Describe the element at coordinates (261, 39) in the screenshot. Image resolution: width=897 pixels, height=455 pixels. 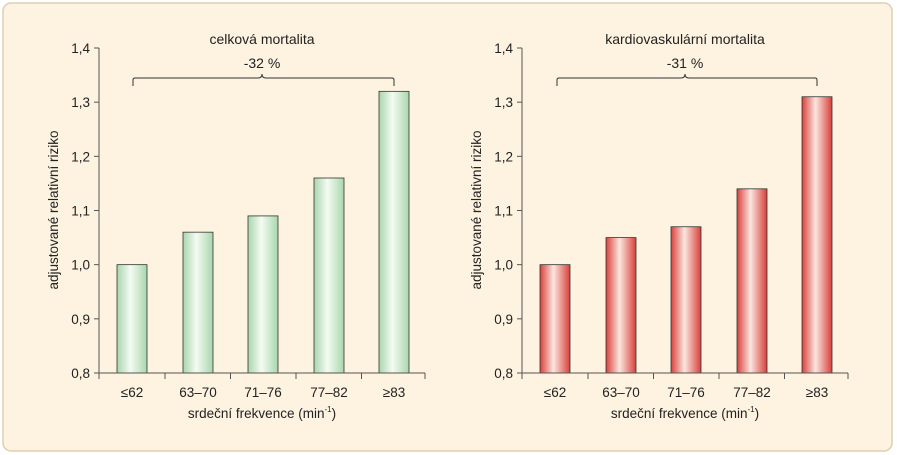
I see `chart-title: celková mortalita` at that location.